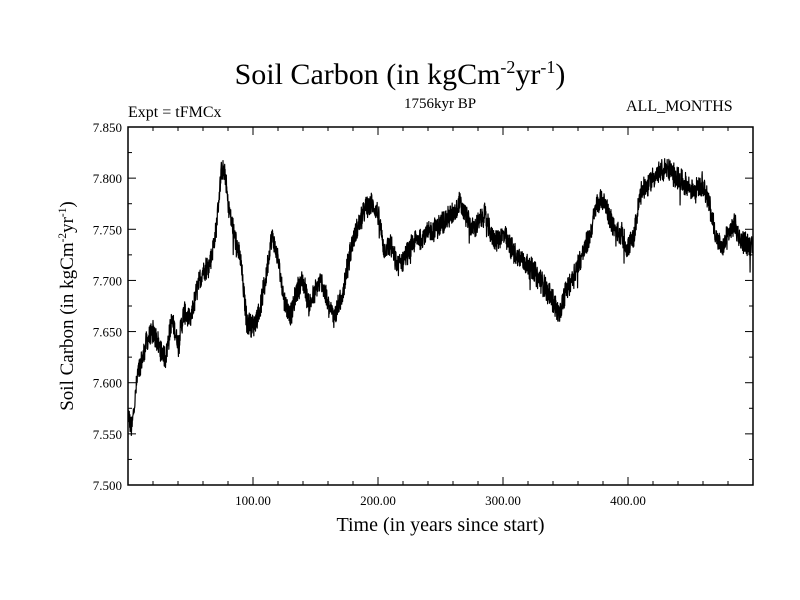  What do you see at coordinates (175, 112) in the screenshot?
I see `experiment-label: Expt = tFMCx` at bounding box center [175, 112].